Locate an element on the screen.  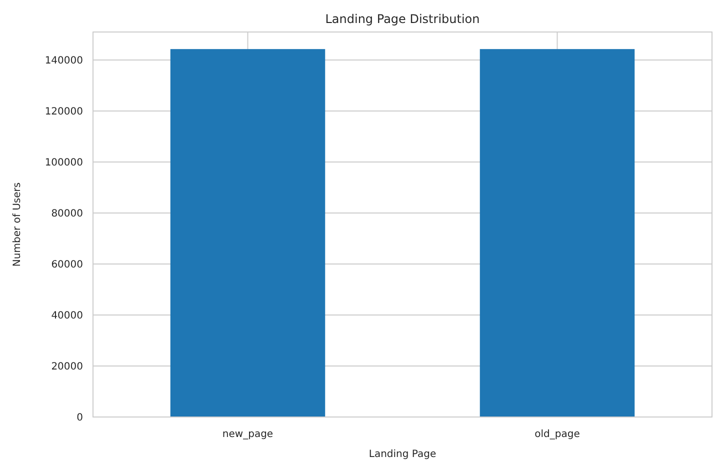
y-tick-label: 80000 is located at coordinates (67, 214).